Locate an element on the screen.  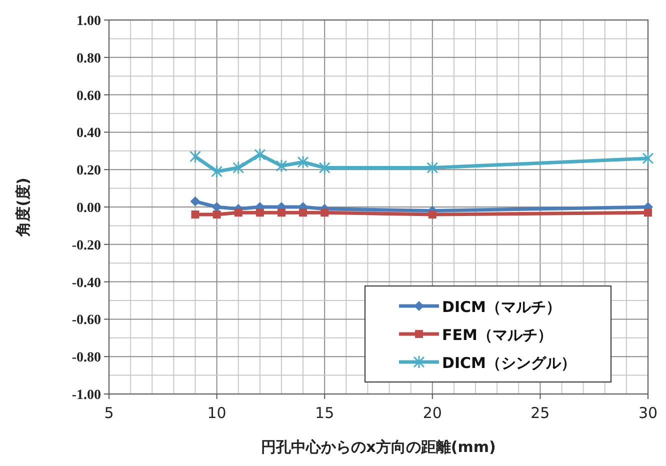
y-tick-label: 0.20 is located at coordinates (88, 171).